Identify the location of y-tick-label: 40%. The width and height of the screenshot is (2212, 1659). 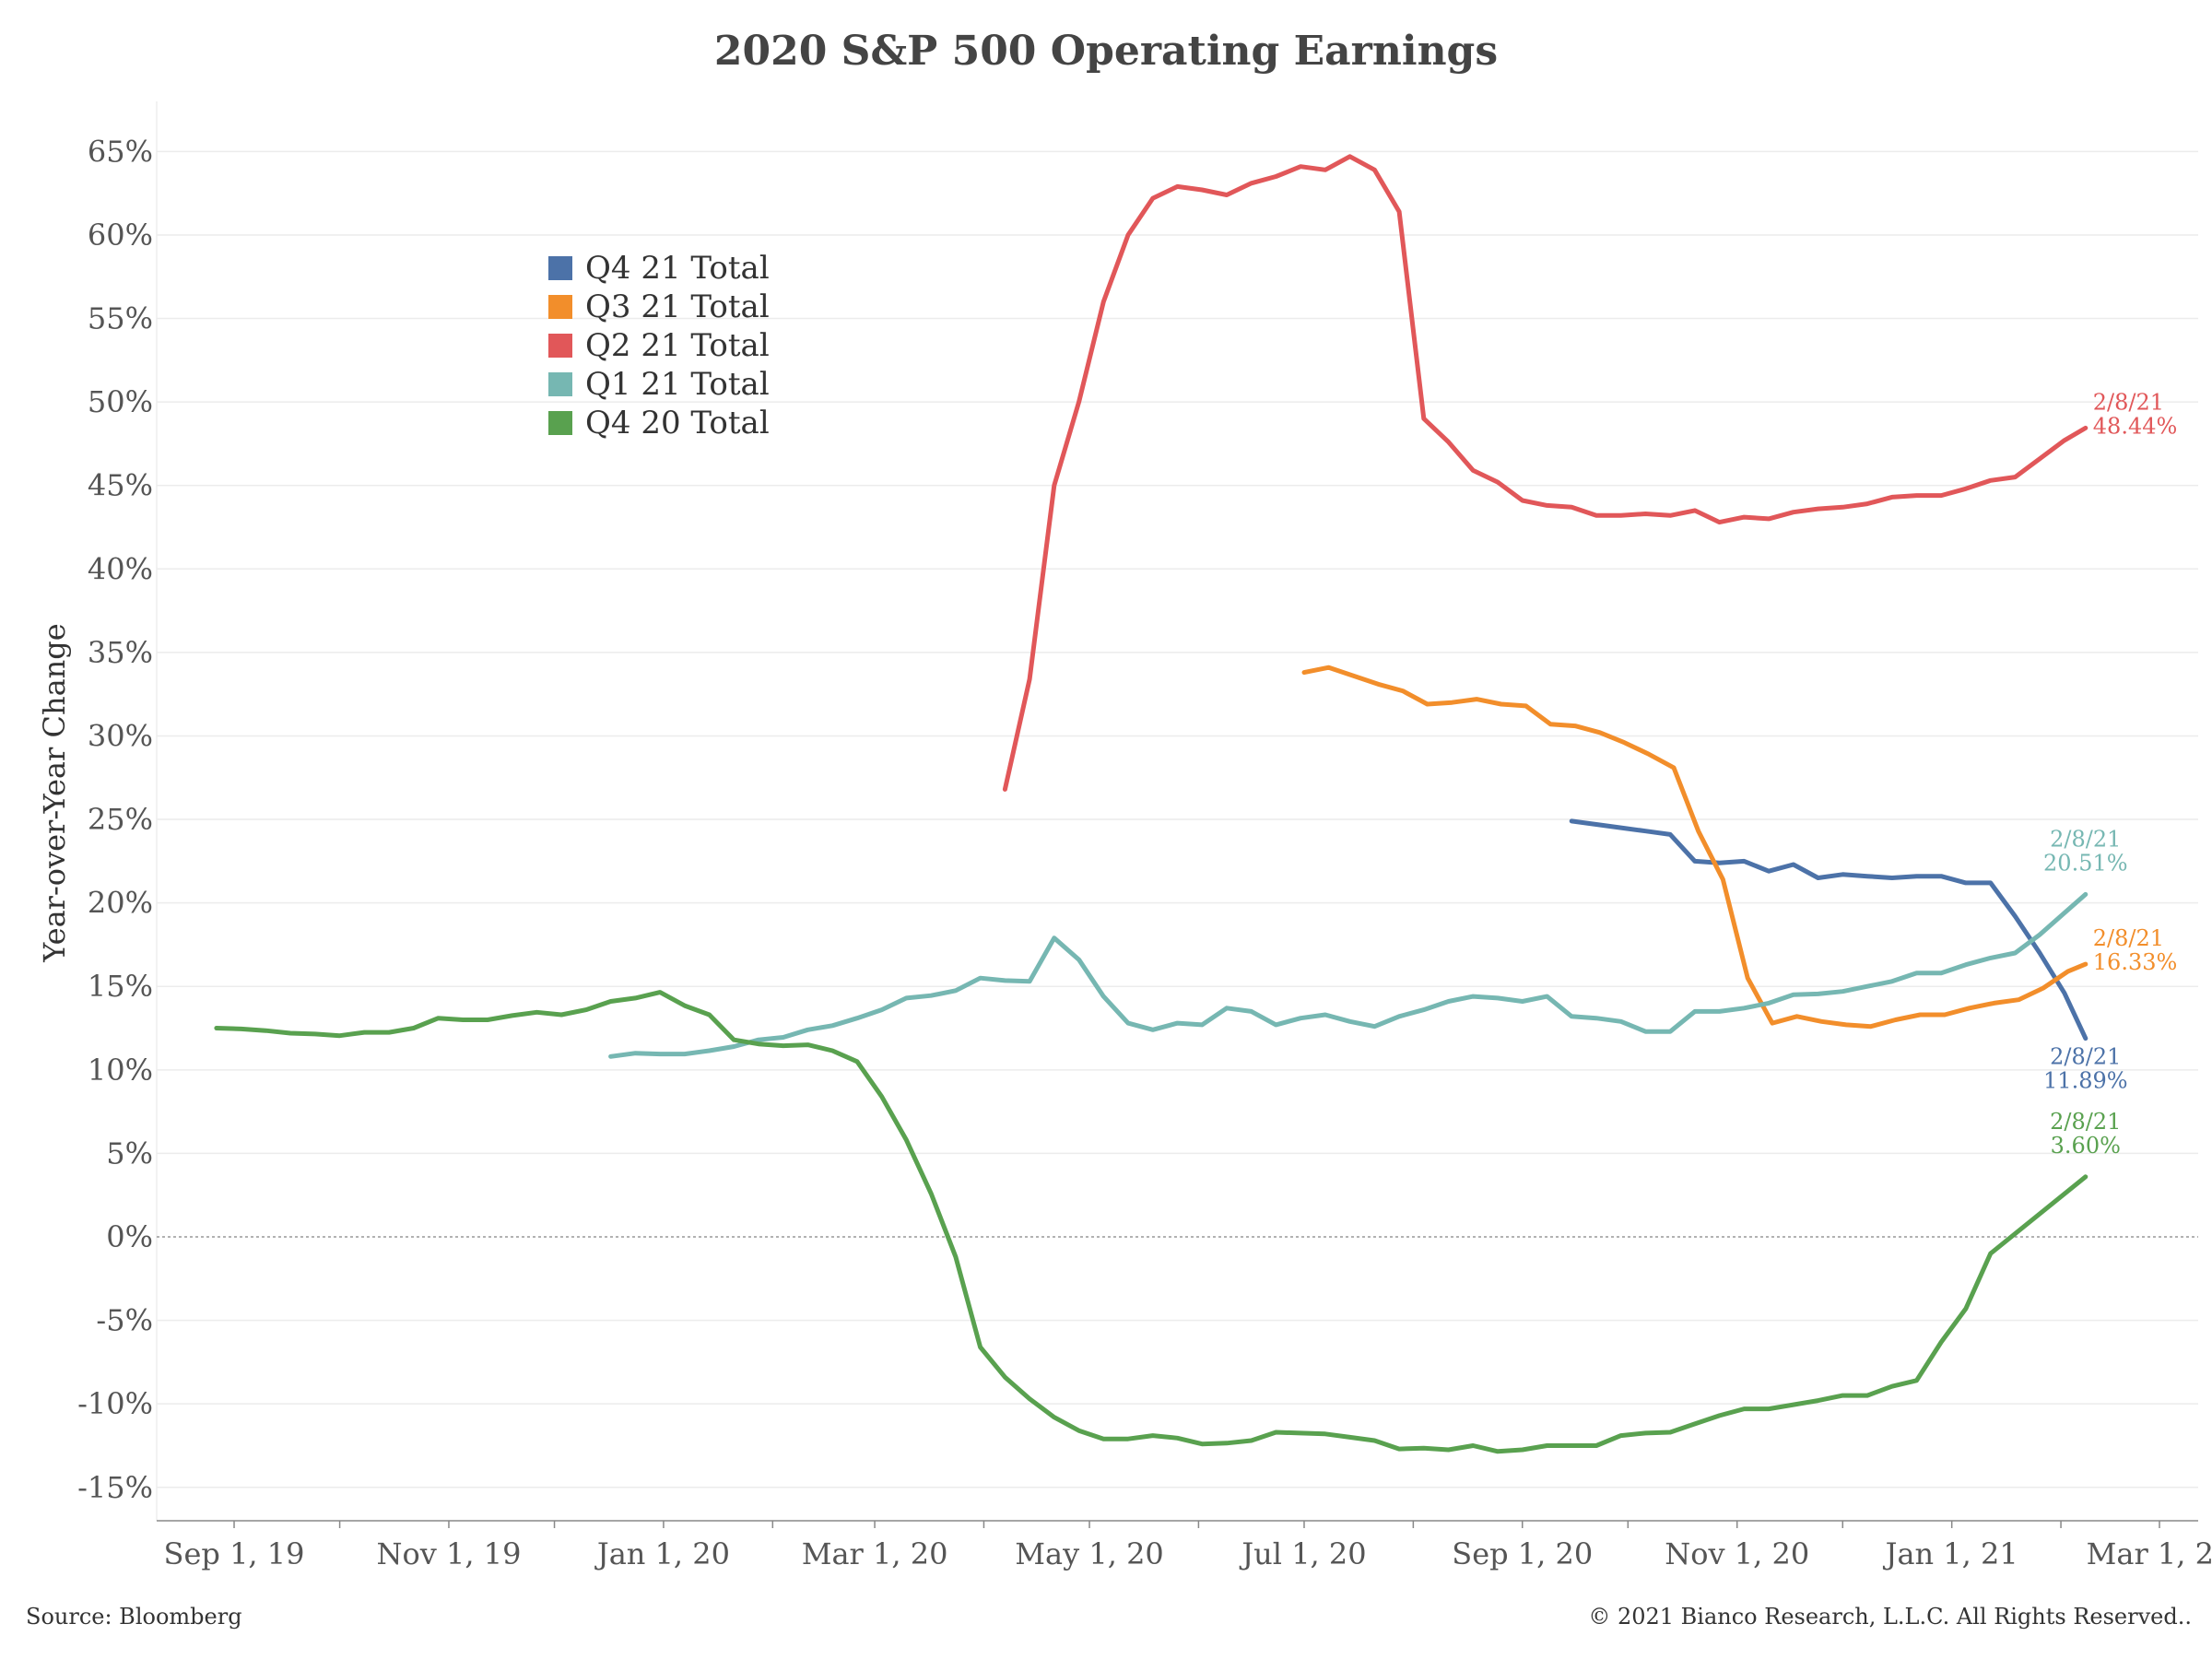
(120, 568).